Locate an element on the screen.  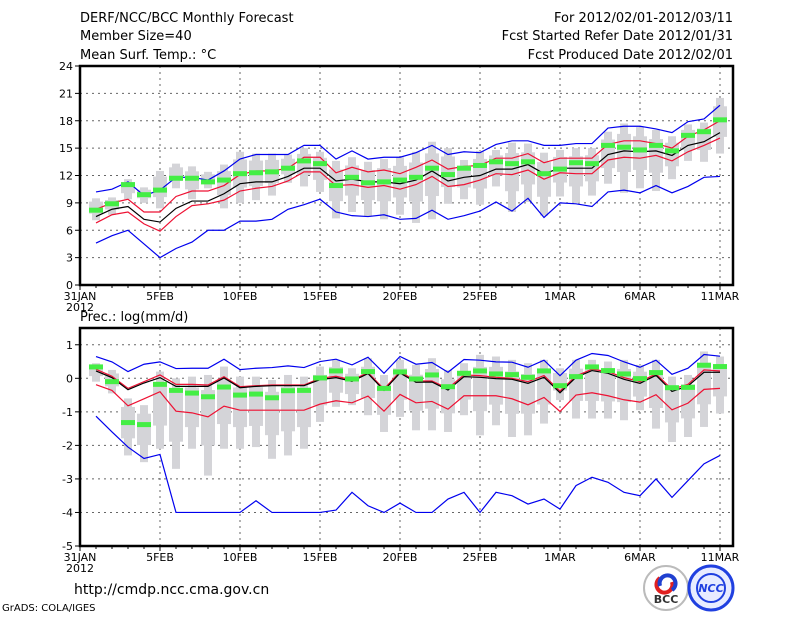
source-url: http://cmdp.ncc.cma.gov.cn is located at coordinates (172, 590).